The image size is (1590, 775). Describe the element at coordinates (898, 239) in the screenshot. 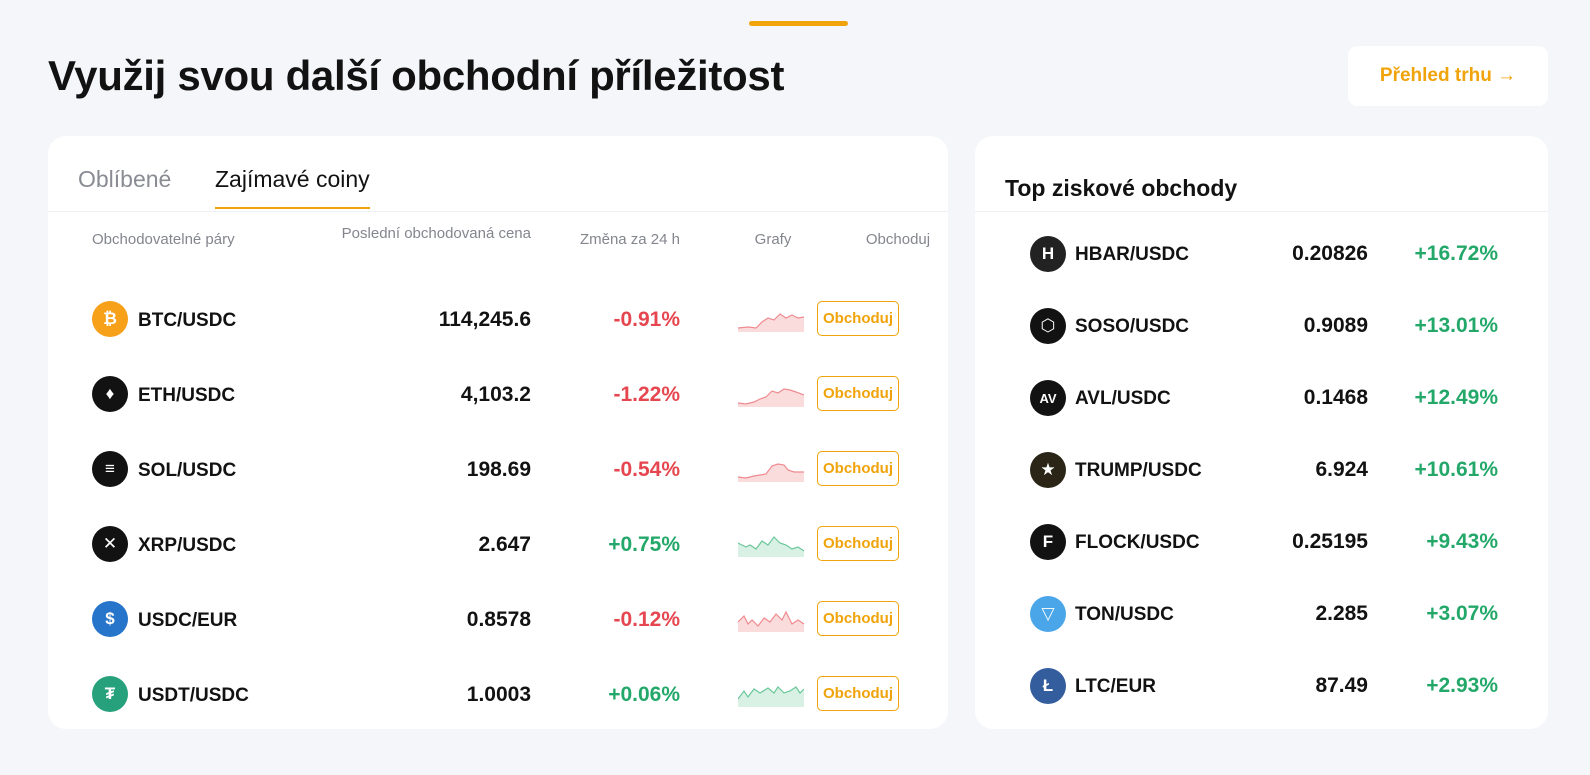

I see `column-header-trade: Obchoduj` at that location.